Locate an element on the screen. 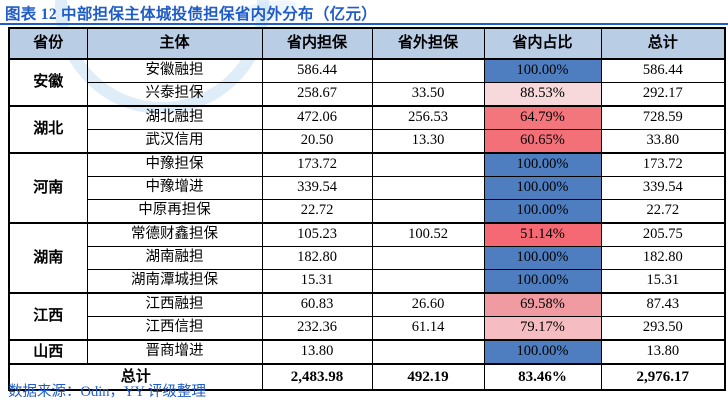  in-province-cell: 173.72 is located at coordinates (317, 164).